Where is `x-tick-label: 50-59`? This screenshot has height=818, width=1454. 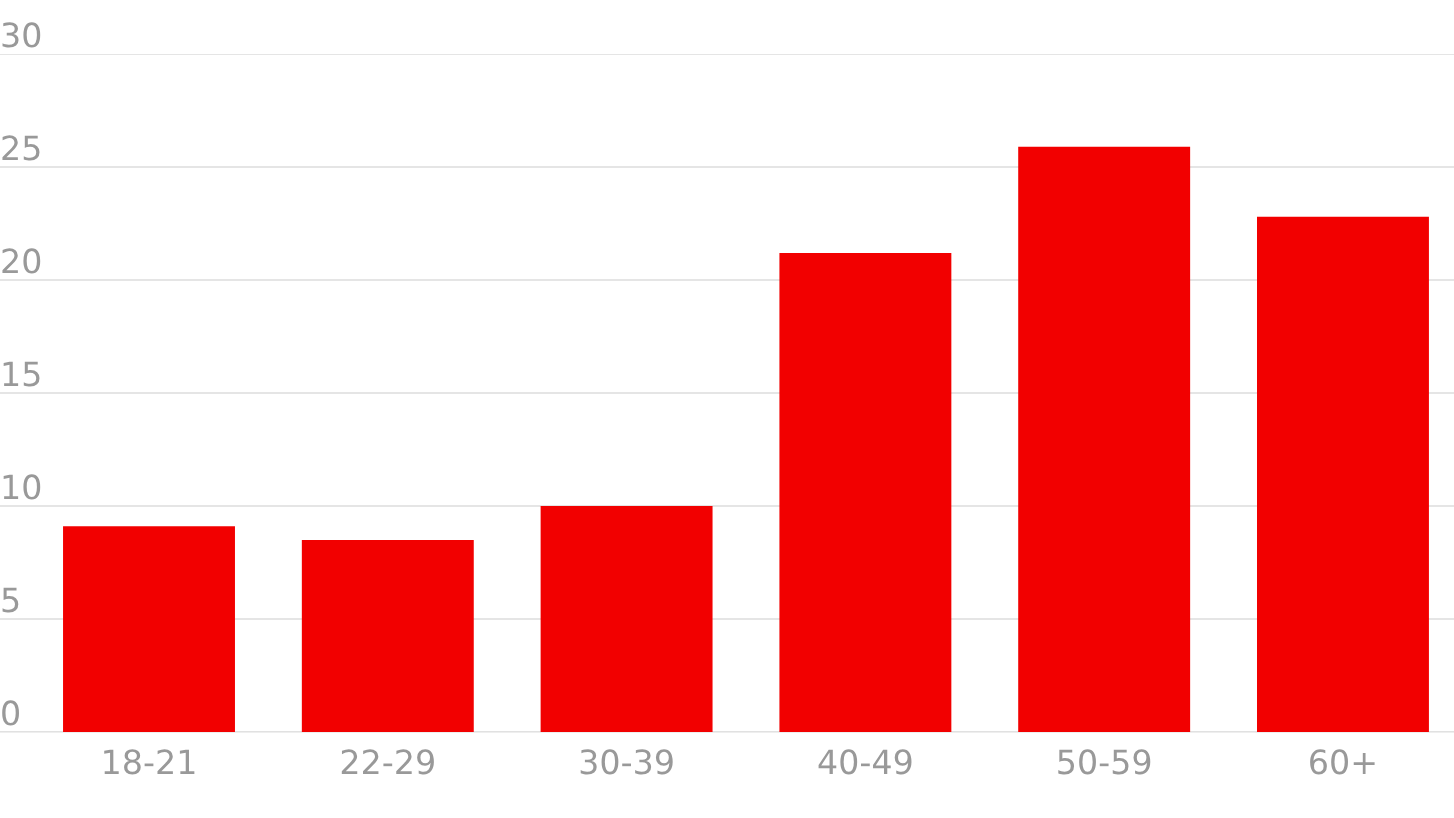
x-tick-label: 50-59 is located at coordinates (1104, 762).